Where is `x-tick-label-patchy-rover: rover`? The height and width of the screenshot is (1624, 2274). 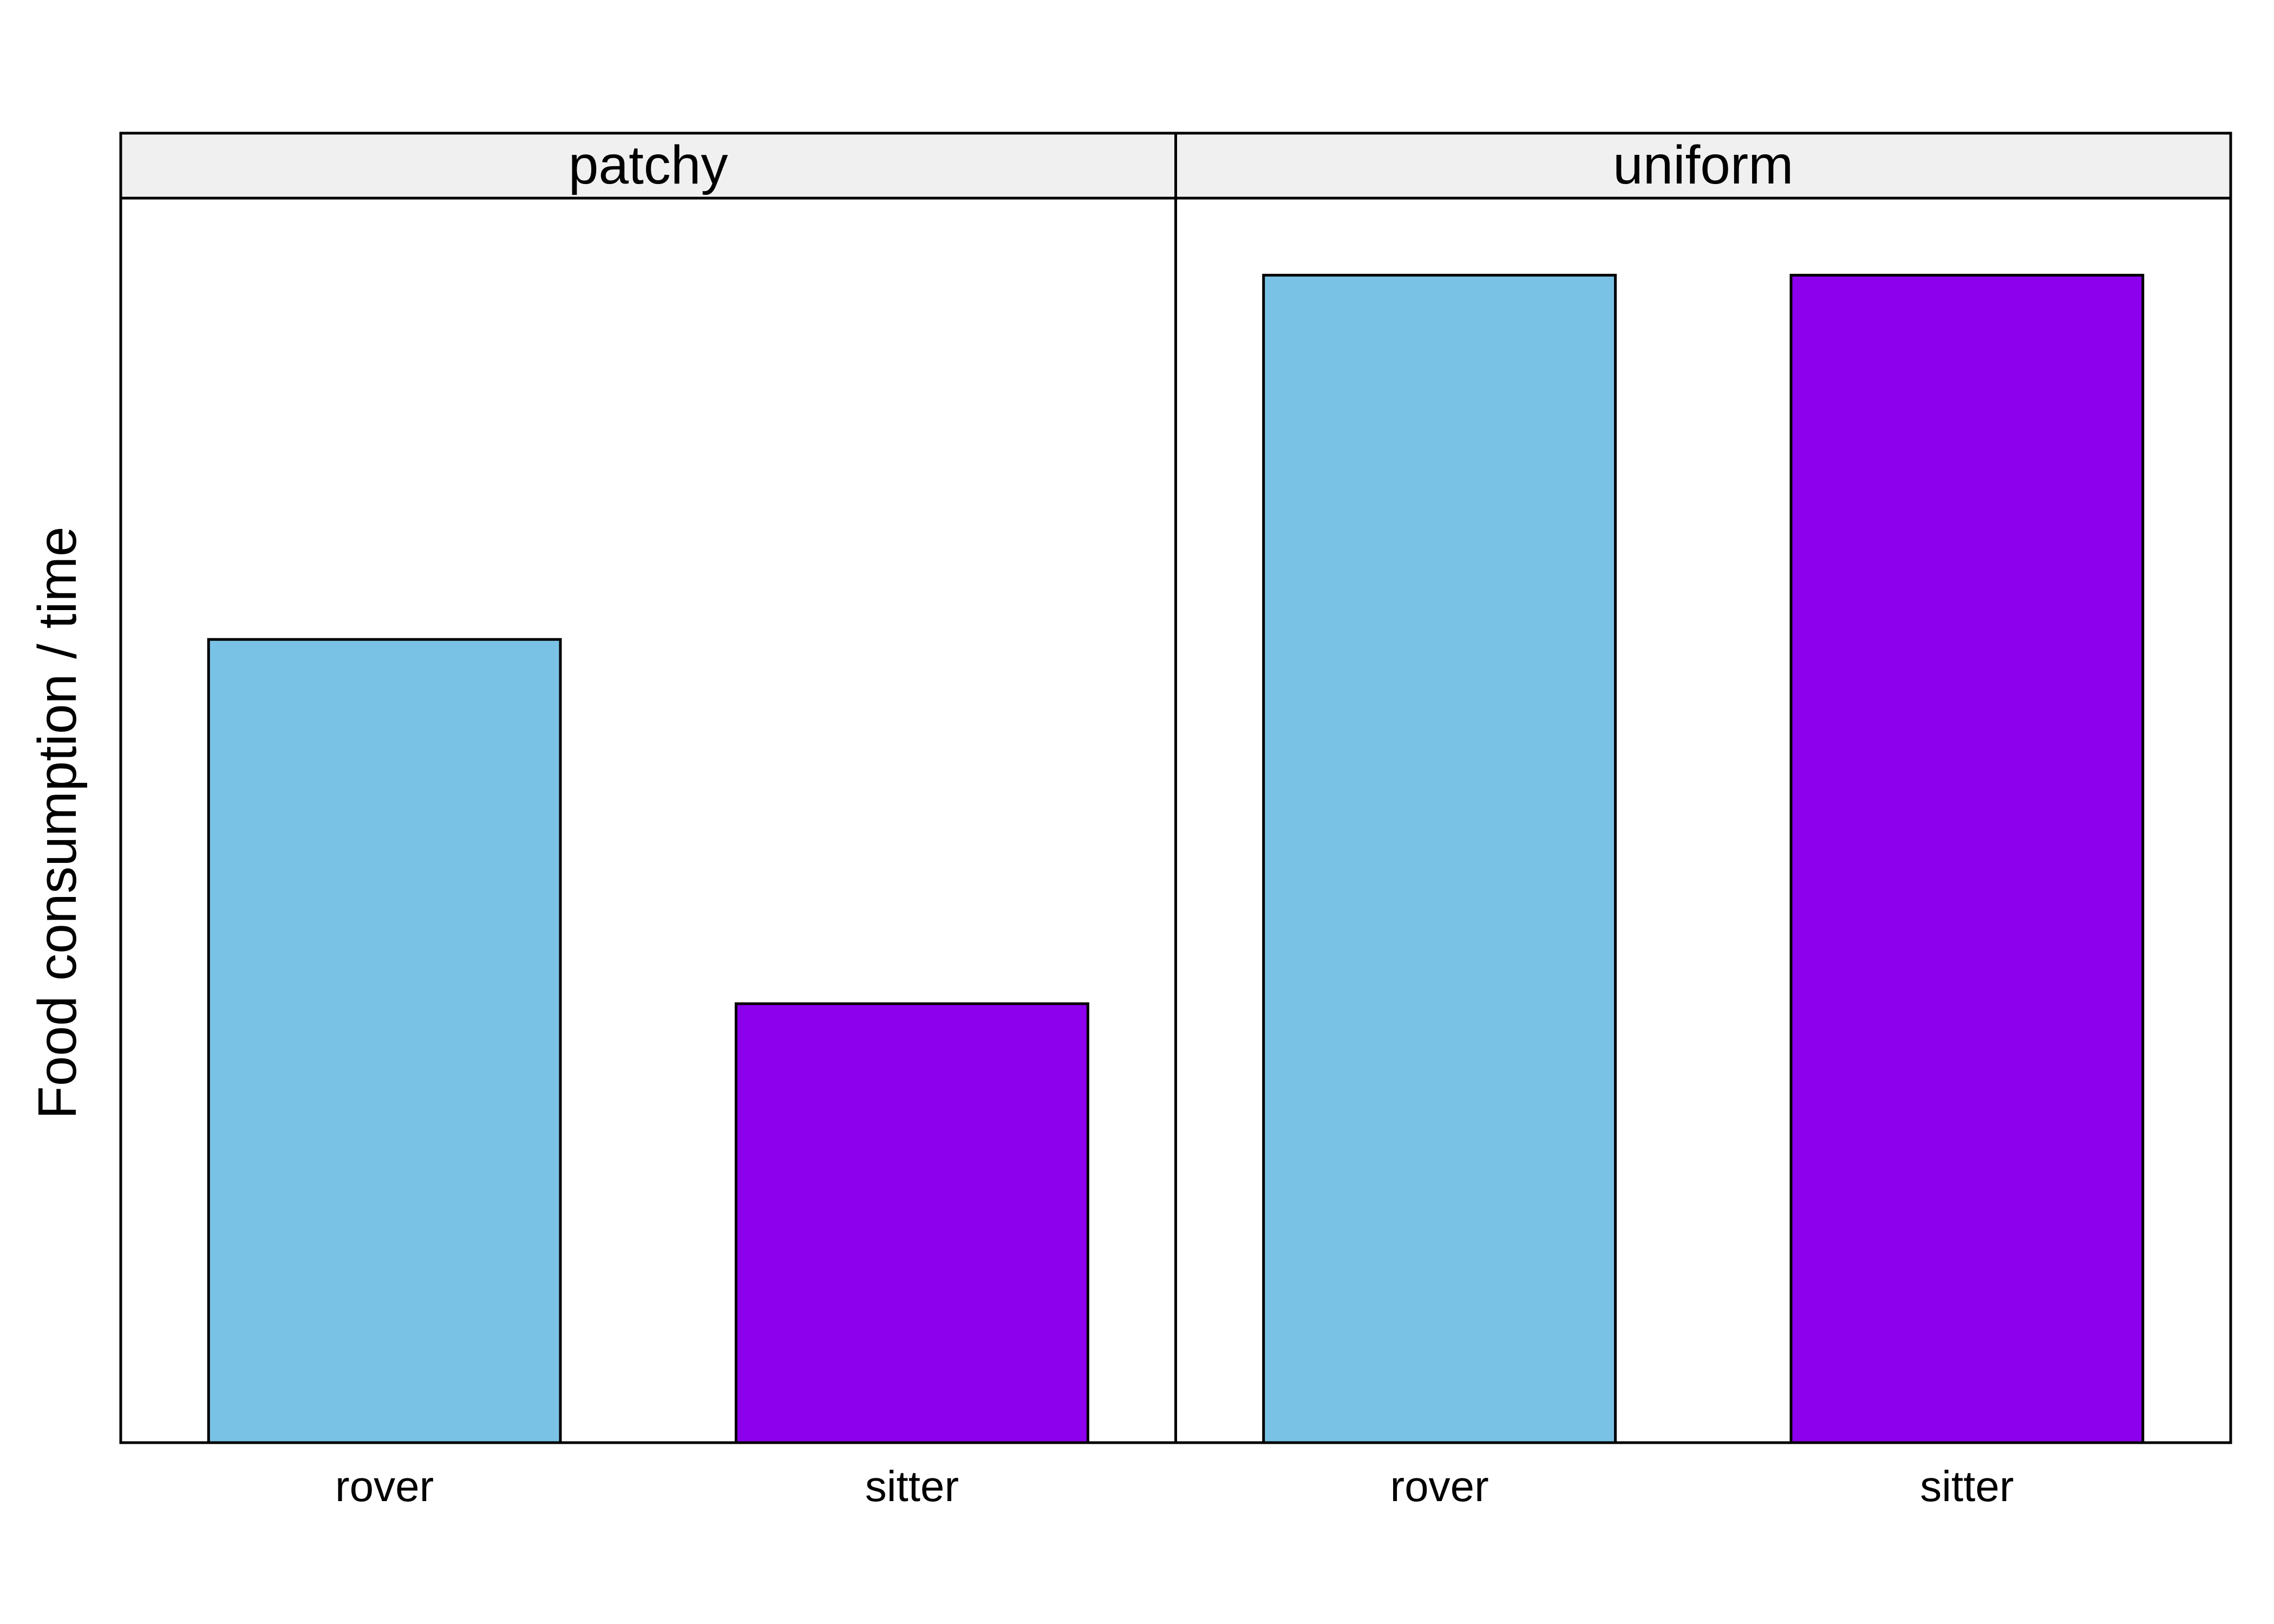 x-tick-label-patchy-rover: rover is located at coordinates (385, 1486).